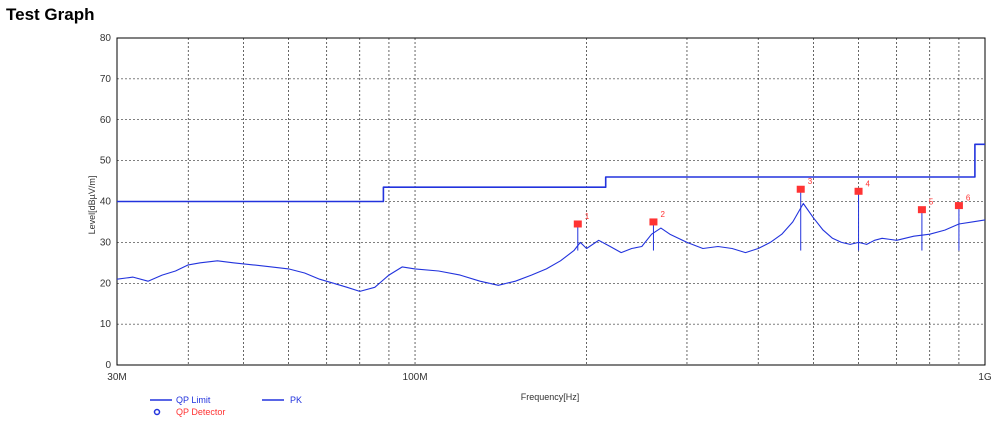 This screenshot has width=995, height=425. What do you see at coordinates (92, 205) in the screenshot?
I see `y-axis-label: Level[dBµV/m]` at bounding box center [92, 205].